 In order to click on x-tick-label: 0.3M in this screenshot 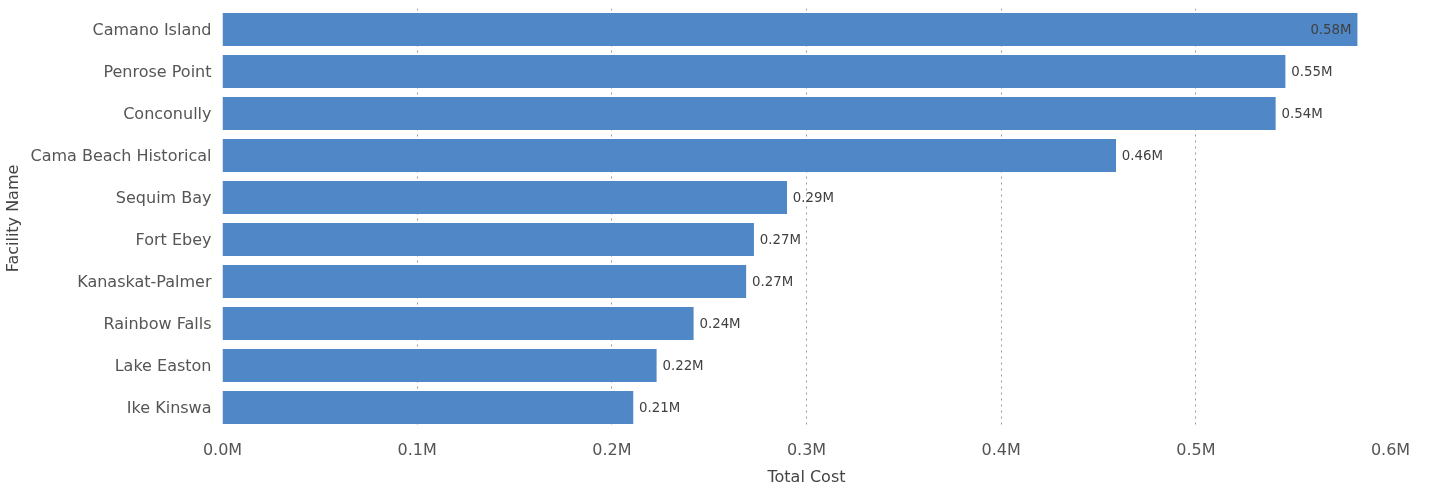, I will do `click(806, 449)`.